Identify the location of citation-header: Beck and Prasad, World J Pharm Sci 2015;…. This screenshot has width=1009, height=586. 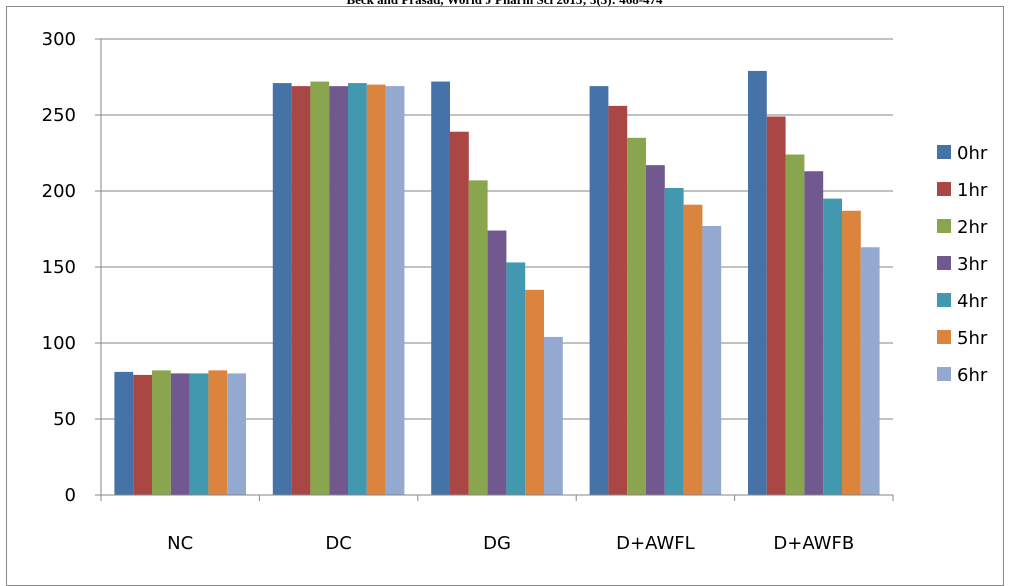
(504, 4).